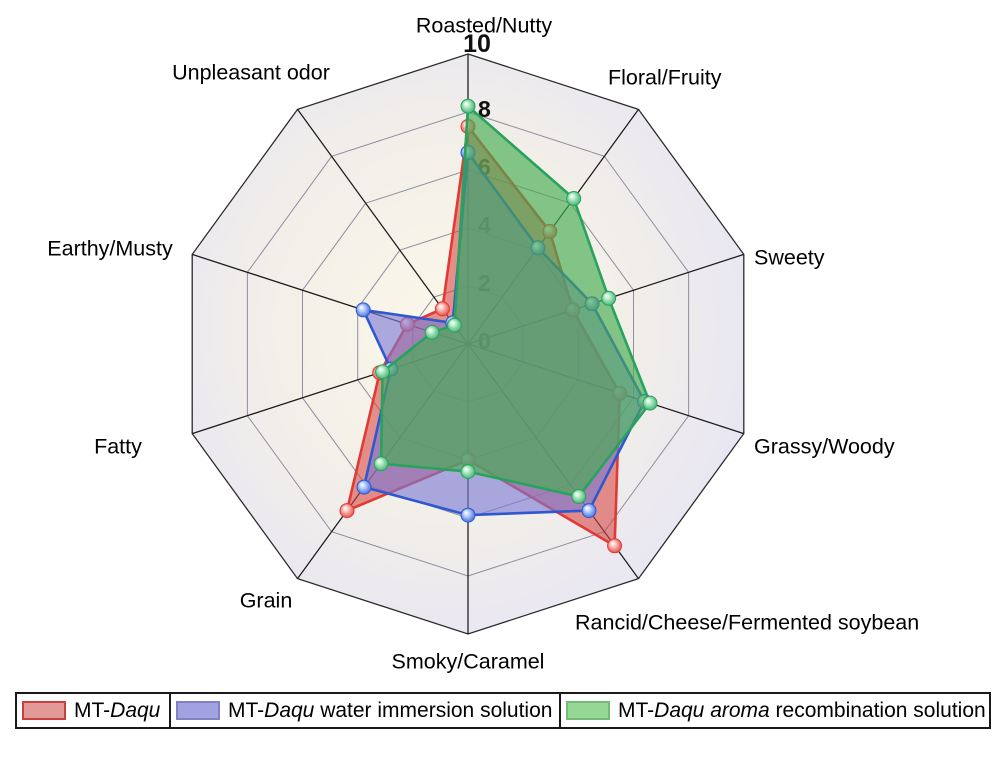 Image resolution: width=1006 pixels, height=770 pixels. I want to click on legend-label-italic-part: Daqu aroma, so click(712, 710).